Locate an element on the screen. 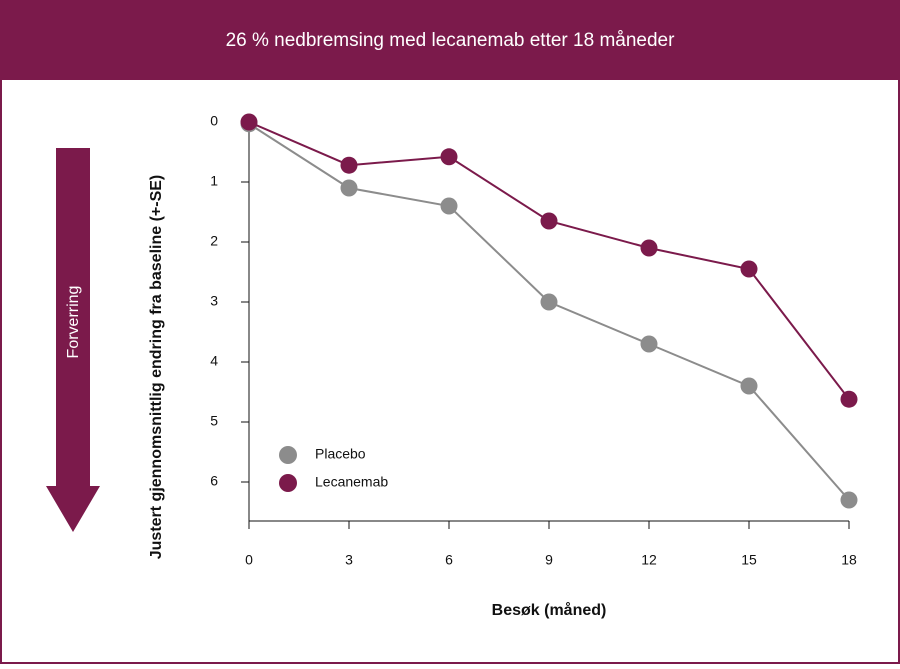 This screenshot has width=900, height=669. y-tick-label: 3 is located at coordinates (214, 301).